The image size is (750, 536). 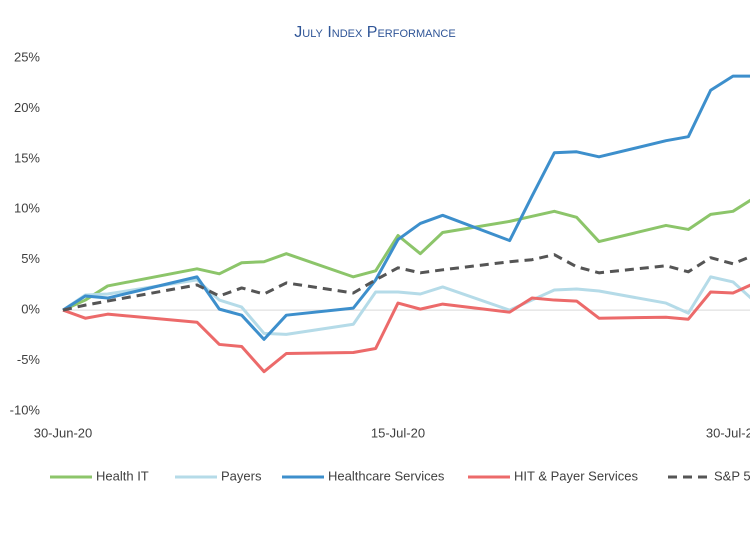 What do you see at coordinates (241, 475) in the screenshot?
I see `legend-label: Payers` at bounding box center [241, 475].